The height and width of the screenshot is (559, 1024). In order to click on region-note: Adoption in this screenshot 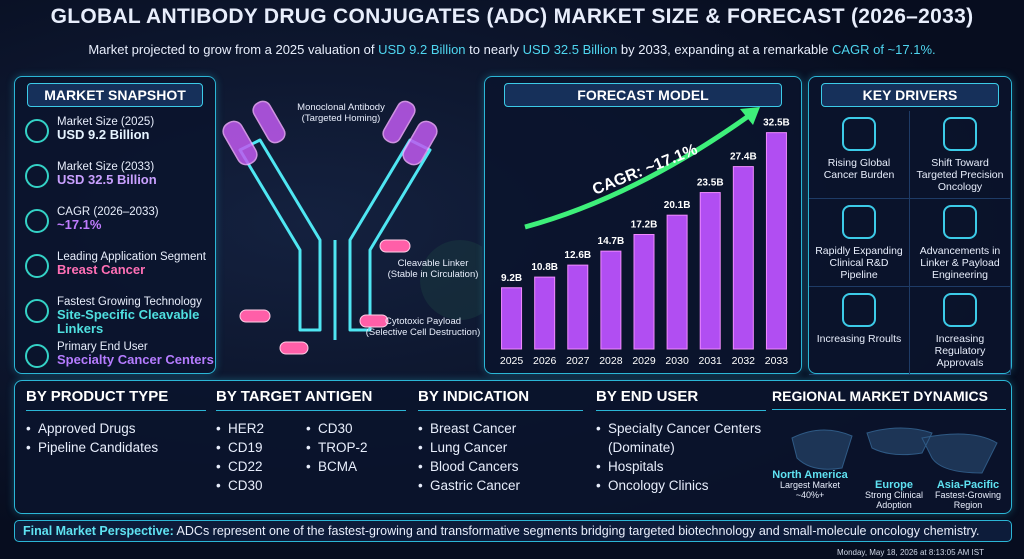, I will do `click(894, 505)`.